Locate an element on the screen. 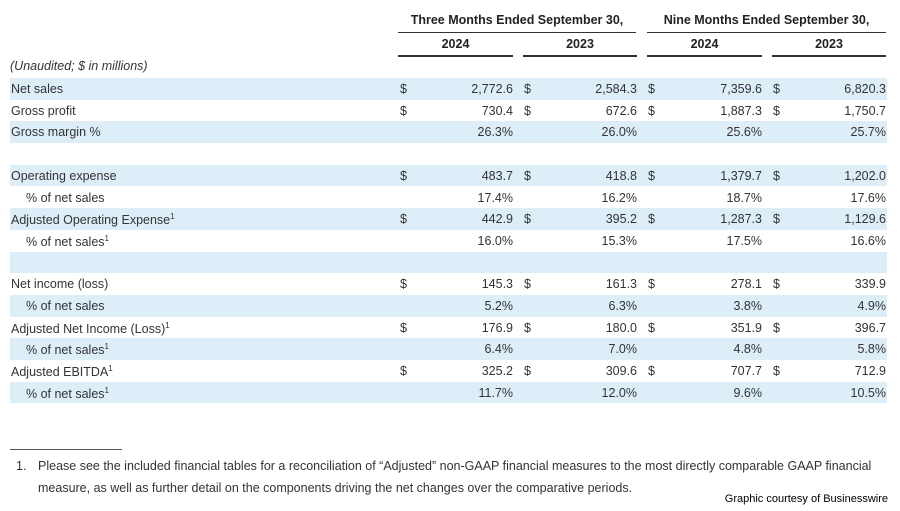  credit: Graphic courtesy of Businesswire is located at coordinates (806, 499).